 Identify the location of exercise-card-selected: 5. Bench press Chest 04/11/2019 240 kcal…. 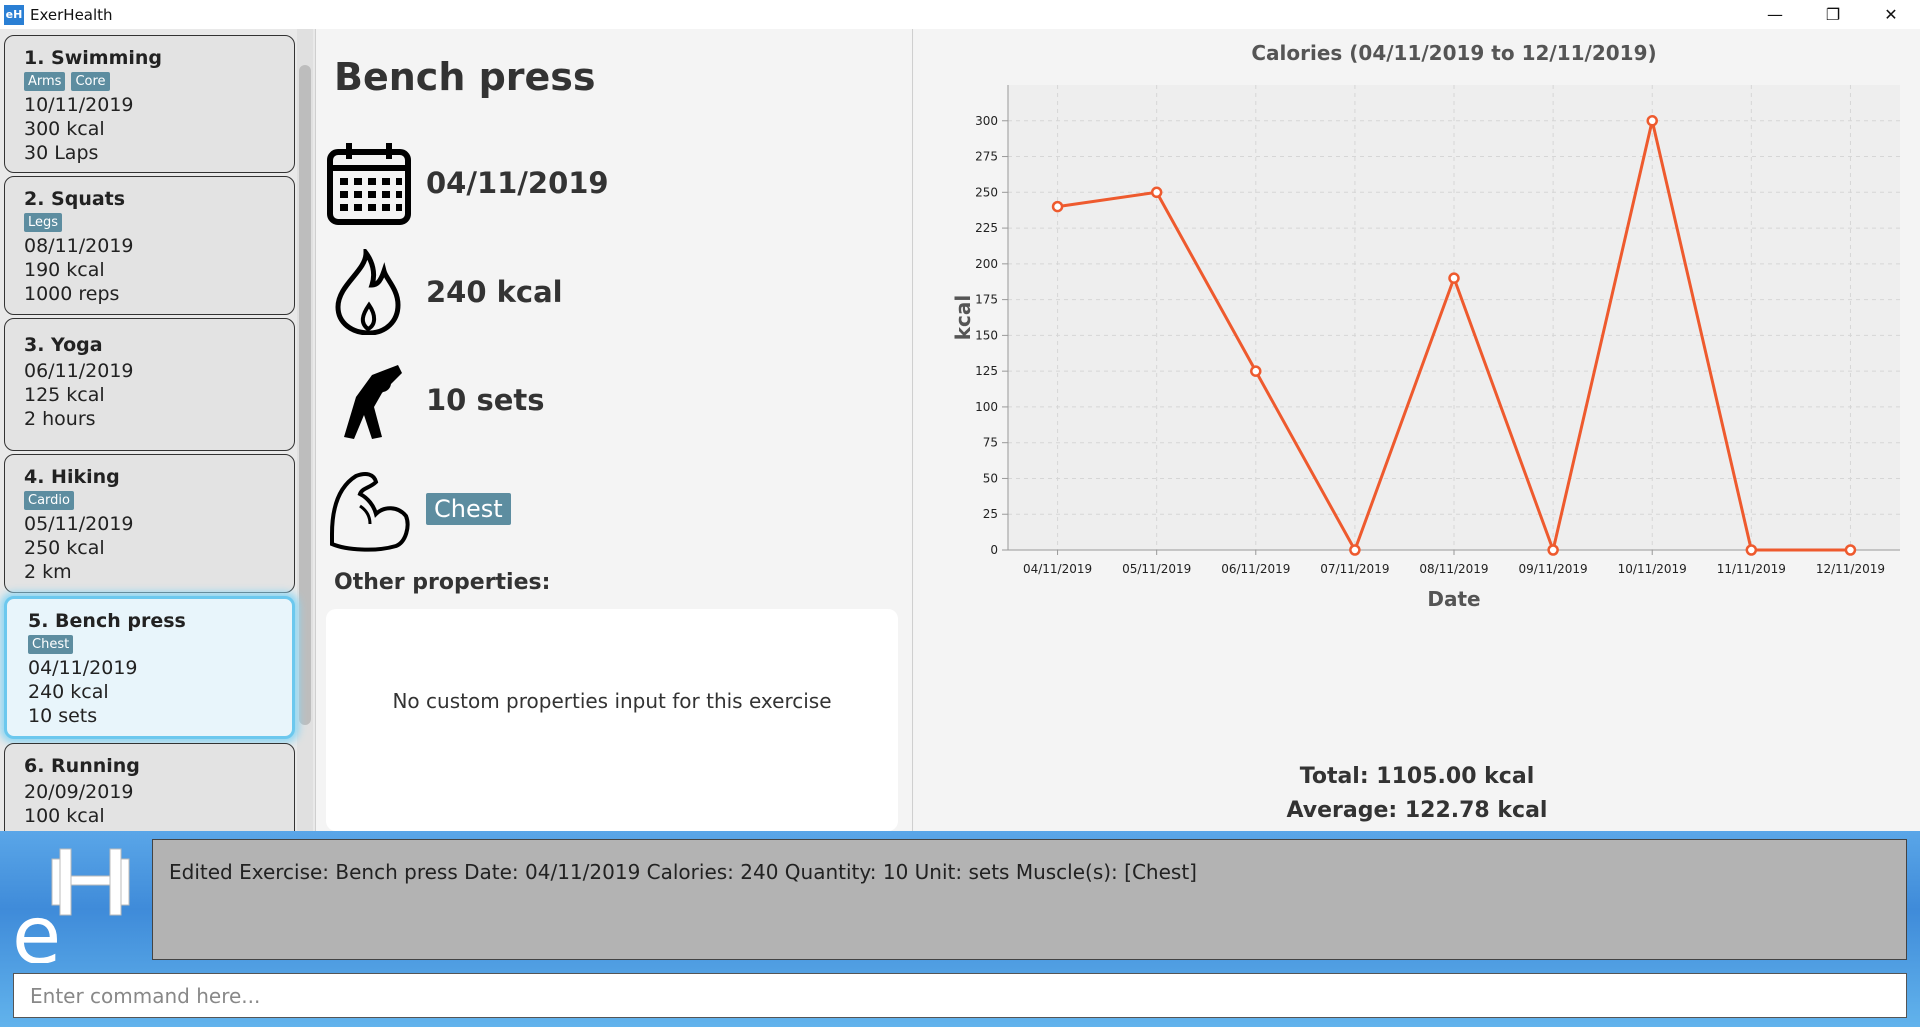
(149, 667).